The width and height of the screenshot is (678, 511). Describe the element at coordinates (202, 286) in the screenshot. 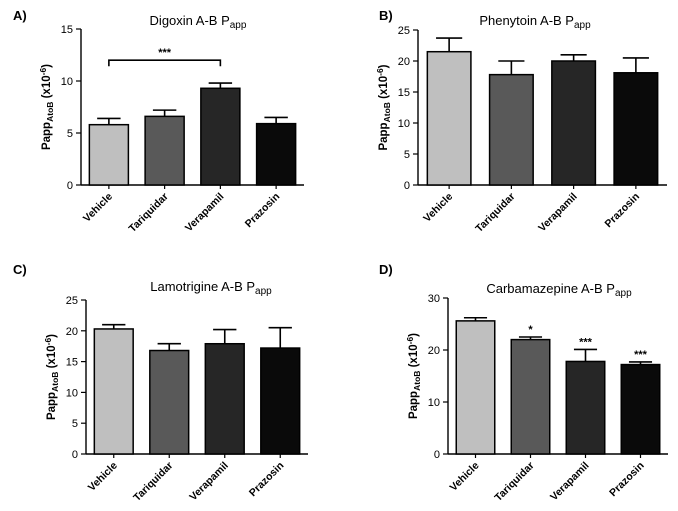

I see `chart-title-main: Lamotrigine A-B P` at that location.